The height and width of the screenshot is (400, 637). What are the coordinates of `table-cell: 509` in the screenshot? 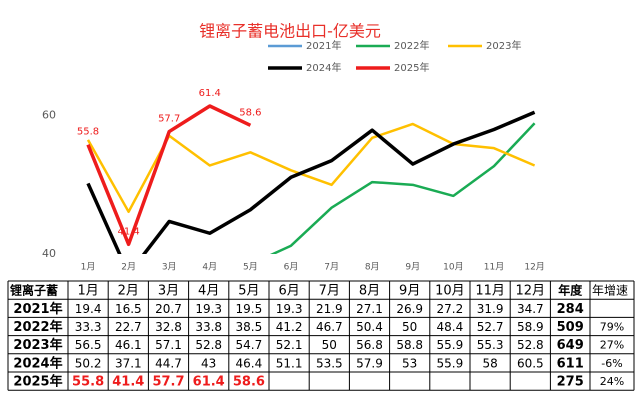 It's located at (570, 327).